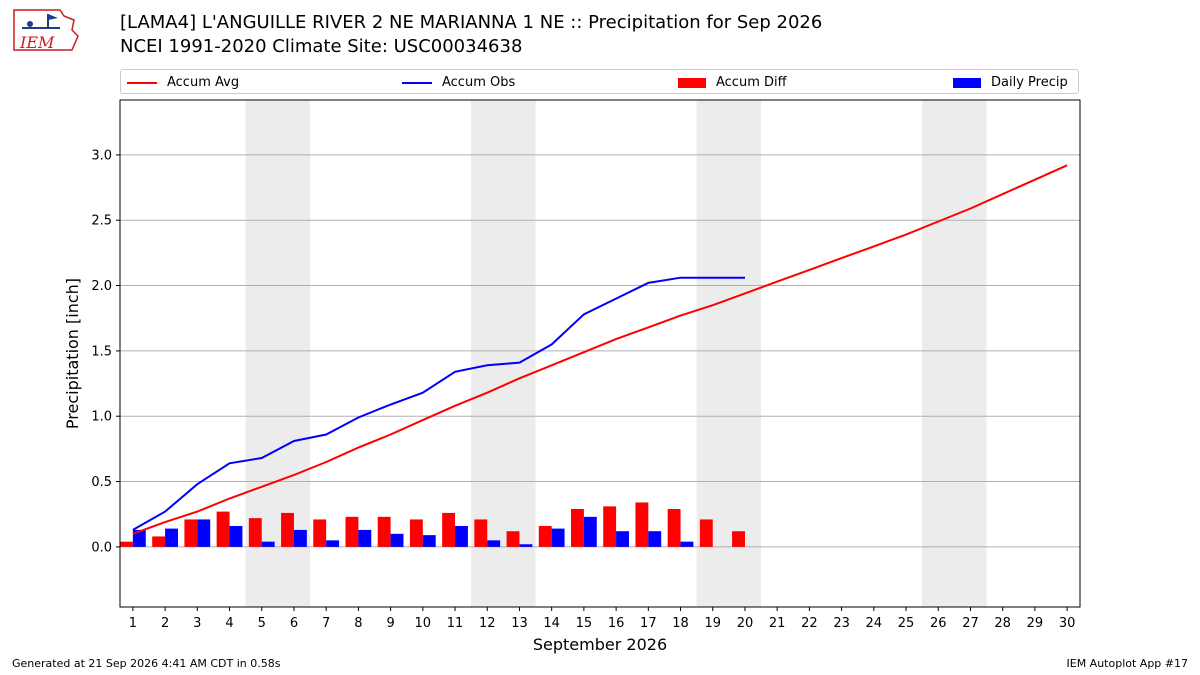 The image size is (1200, 675). Describe the element at coordinates (616, 623) in the screenshot. I see `x-tick-label: 16` at that location.